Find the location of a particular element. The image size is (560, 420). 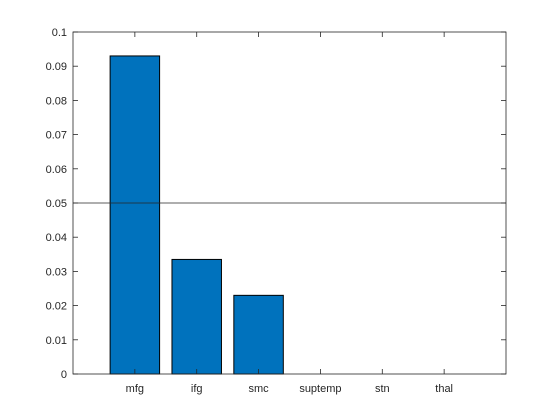

bar-ifg is located at coordinates (196, 316).